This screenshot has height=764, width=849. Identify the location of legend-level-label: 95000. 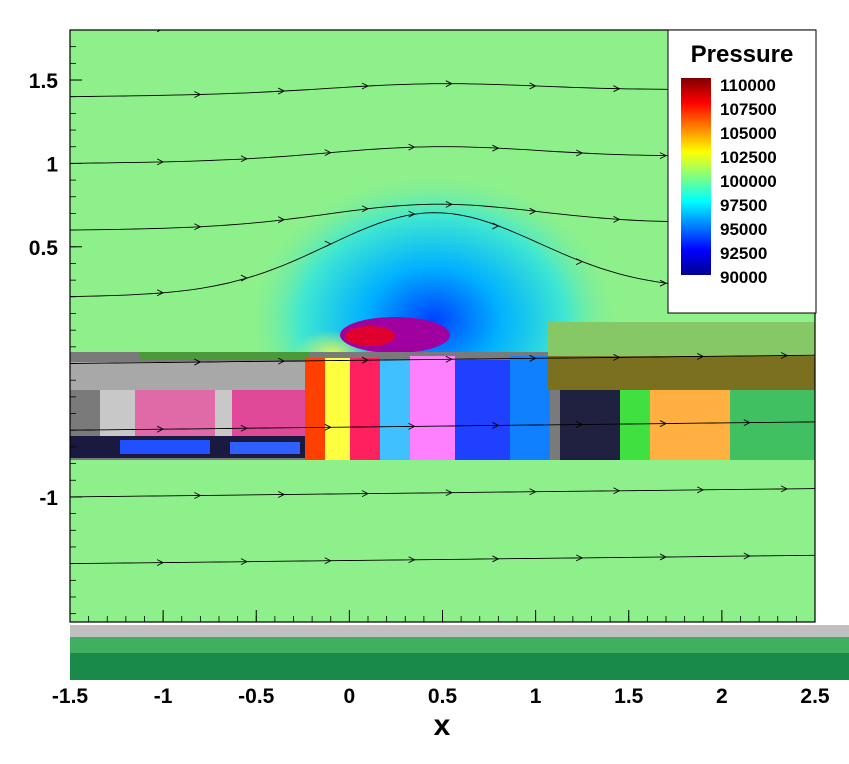
(743, 229).